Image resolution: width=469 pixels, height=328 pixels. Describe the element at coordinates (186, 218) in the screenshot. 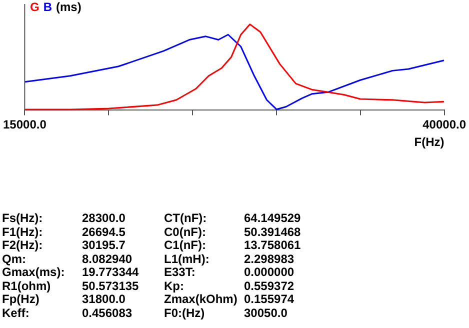

I see `text: CT(nF):` at that location.